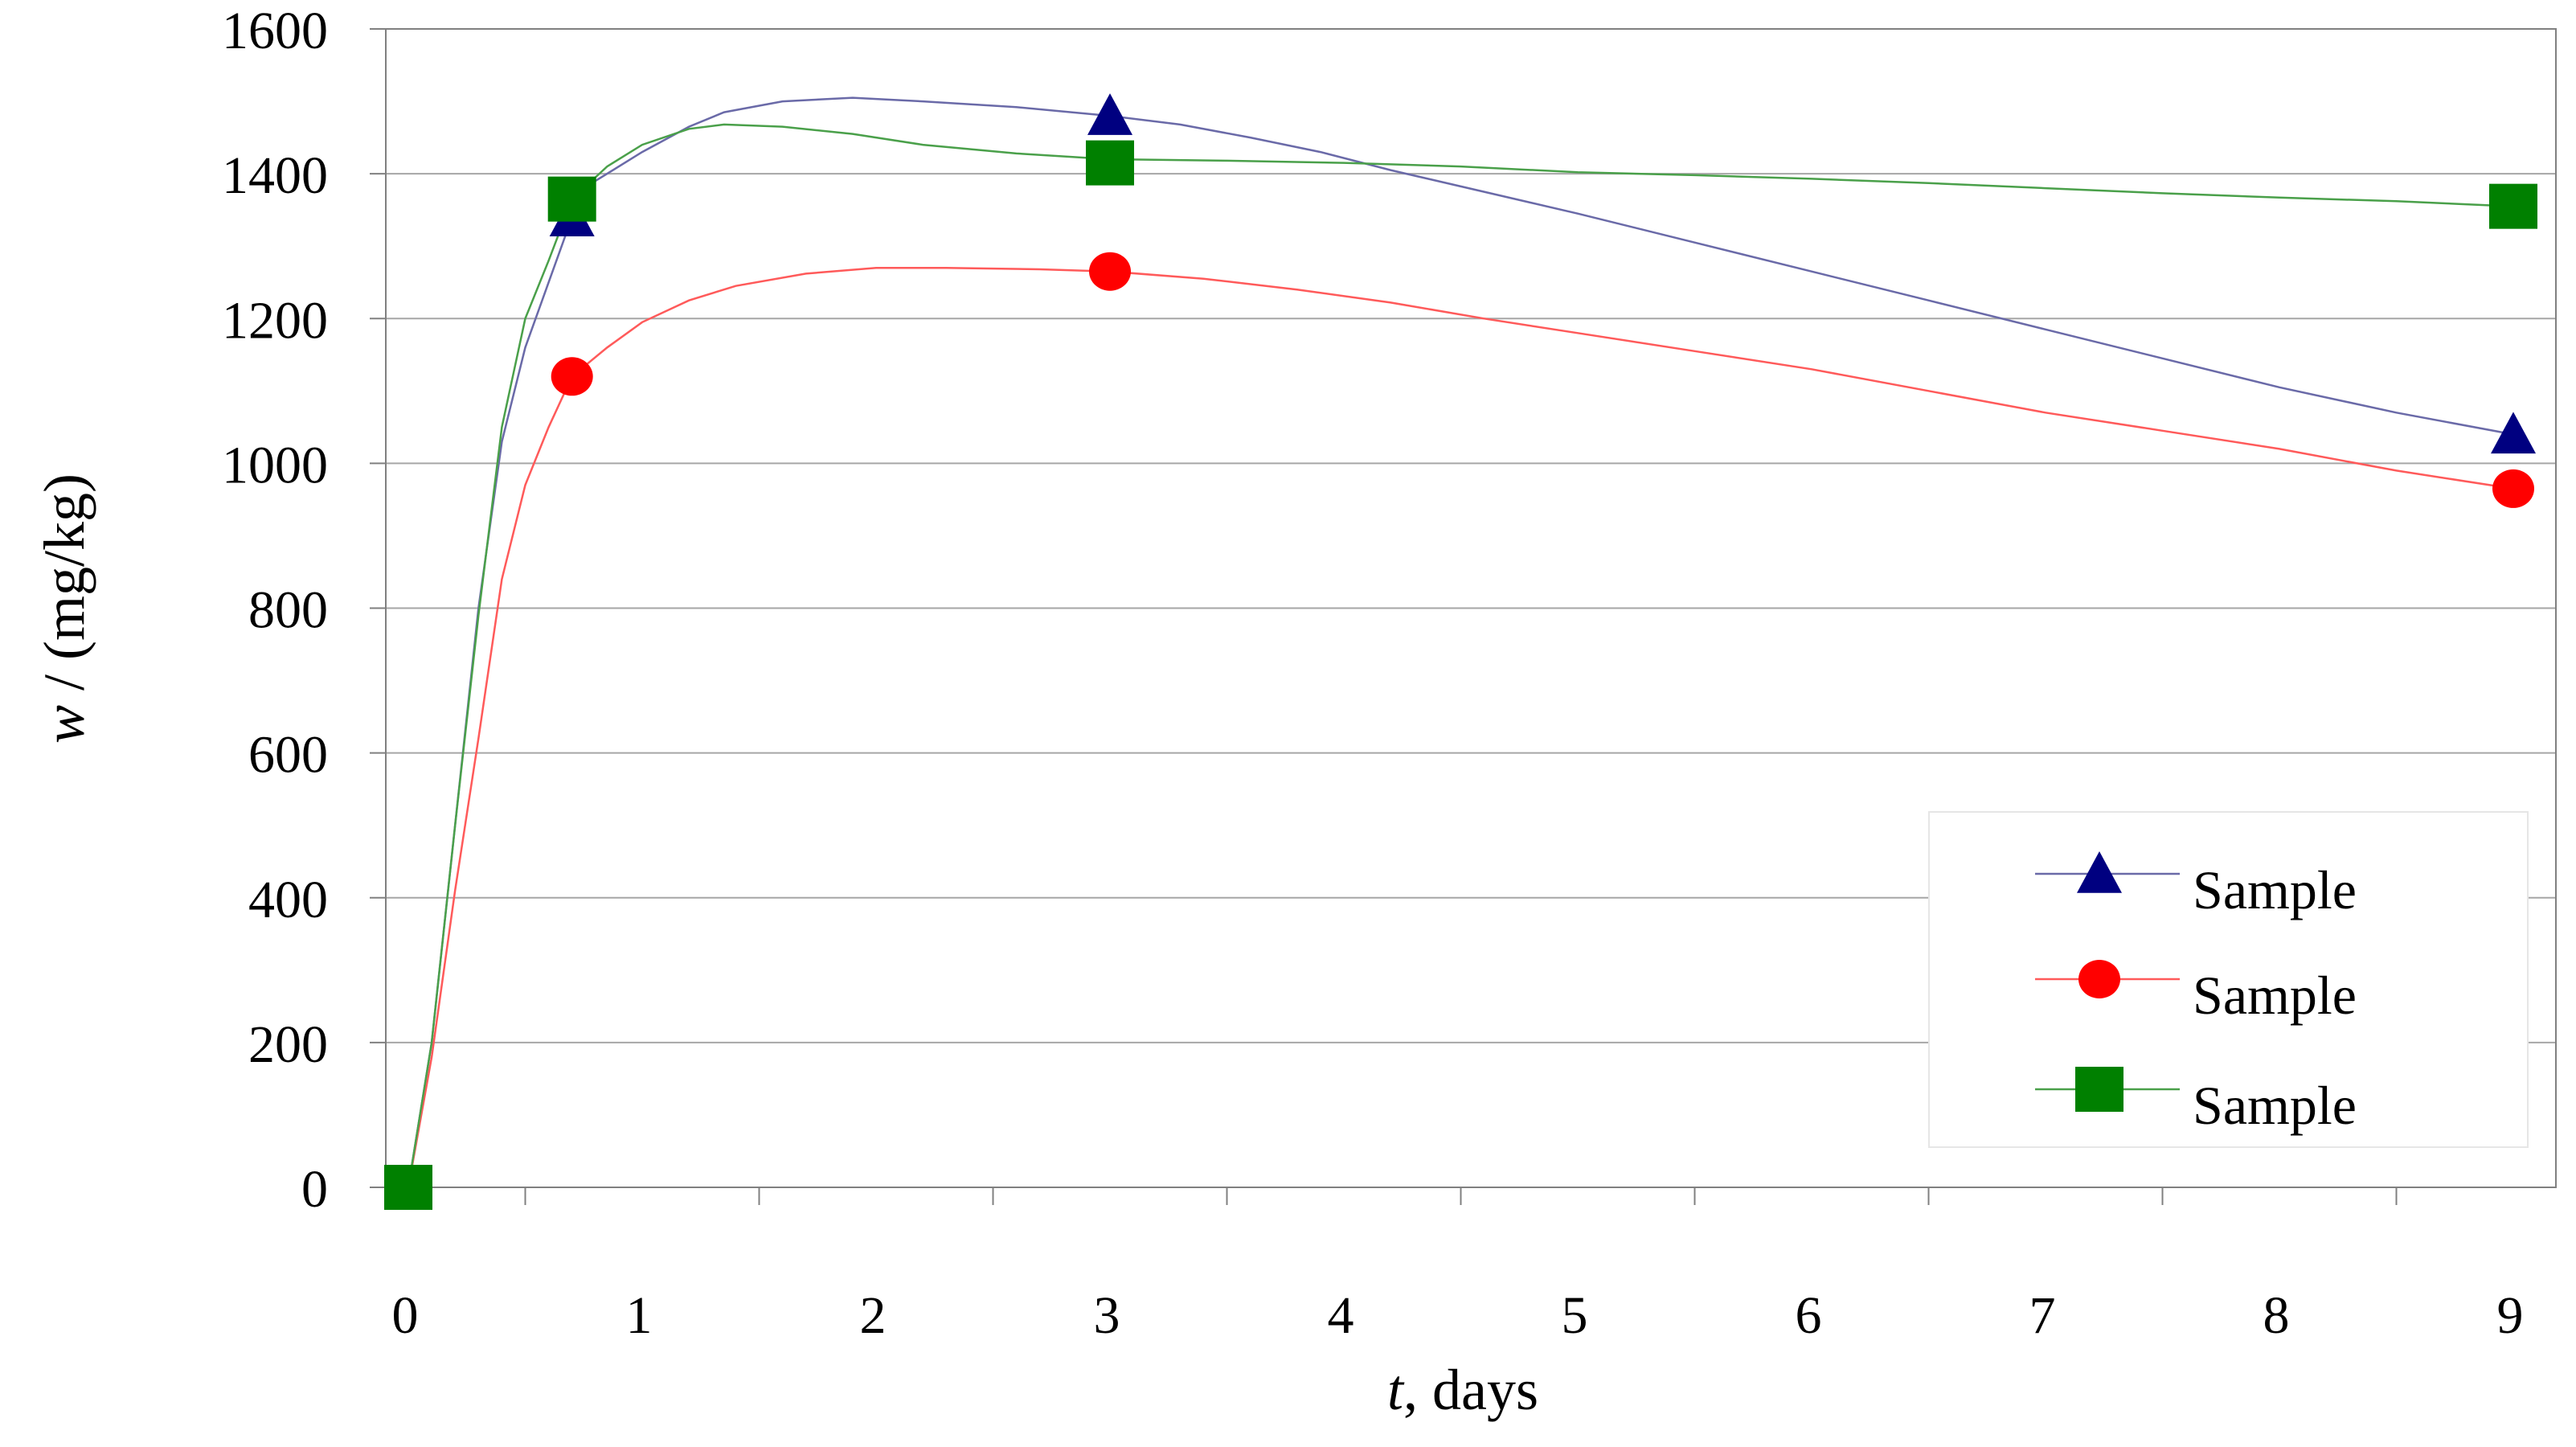 The image size is (2576, 1447). I want to click on x-tick-labels: 0 1 2 3 4 5 6 7 8 9, so click(1458, 1315).